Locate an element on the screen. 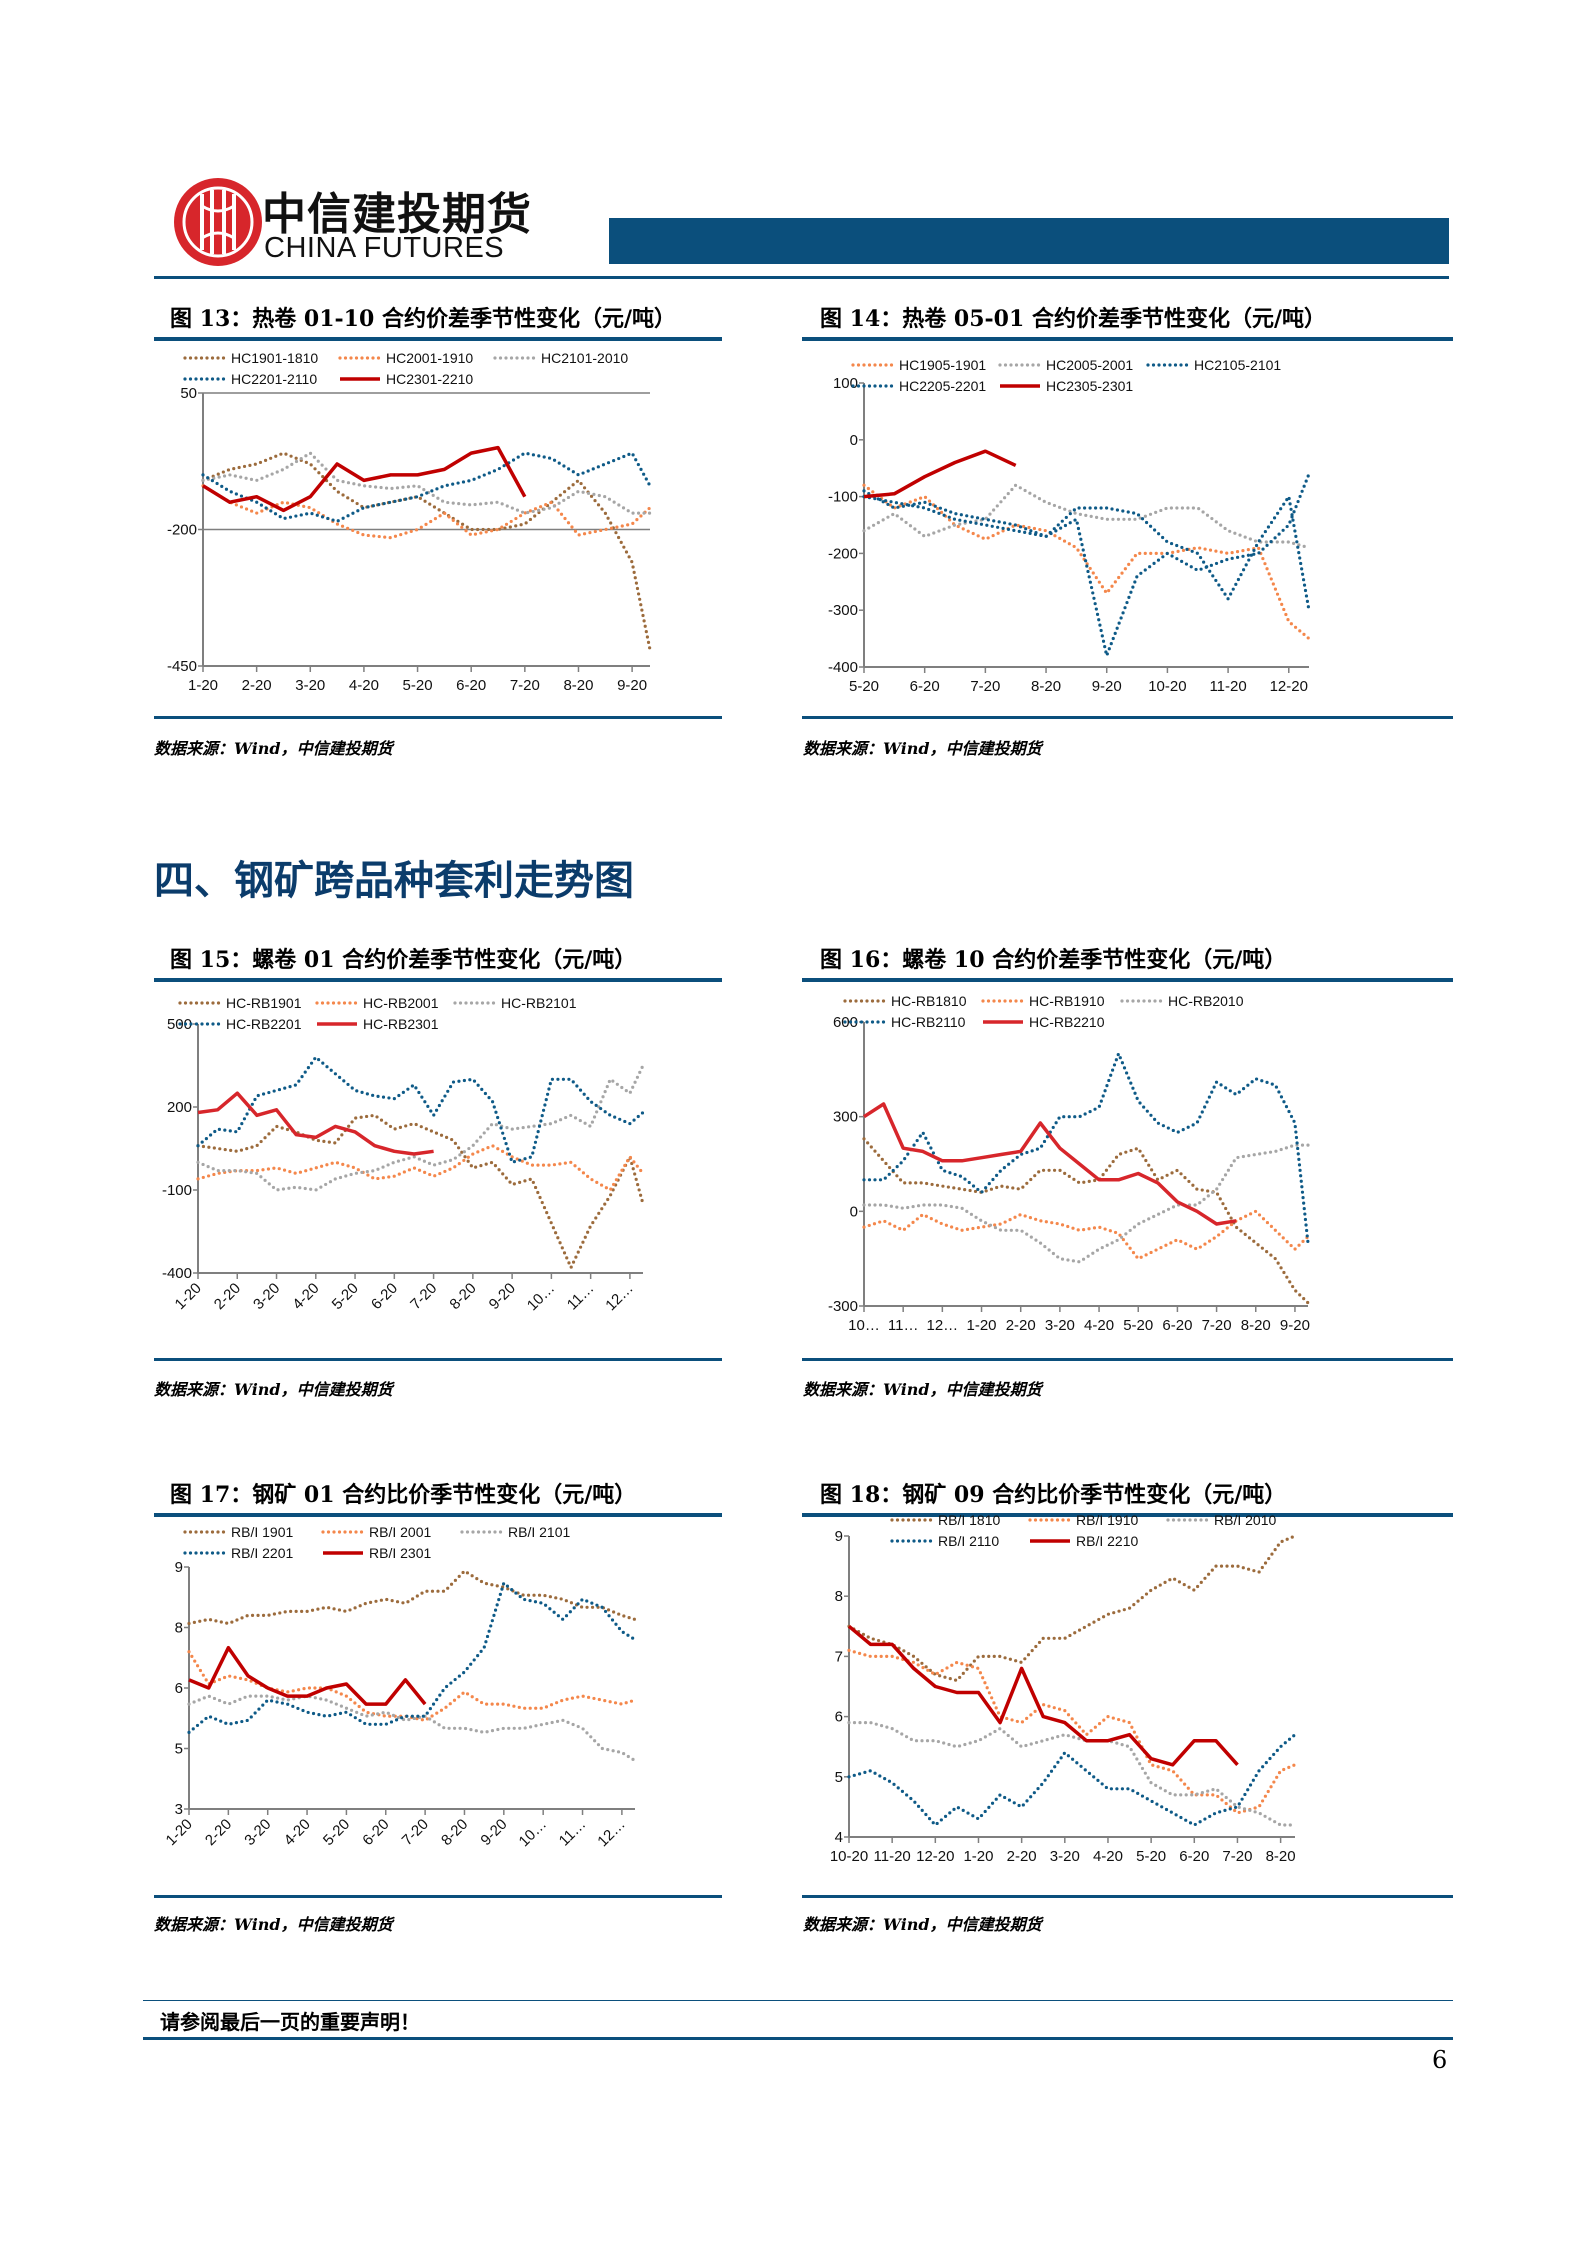 The height and width of the screenshot is (2245, 1587). figure-13-source: 数据来源：Wind，中信建投期货 is located at coordinates (273, 748).